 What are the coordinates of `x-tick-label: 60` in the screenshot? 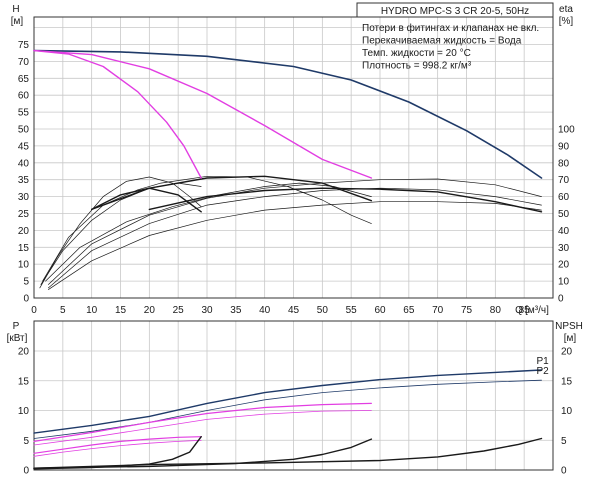 It's located at (380, 310).